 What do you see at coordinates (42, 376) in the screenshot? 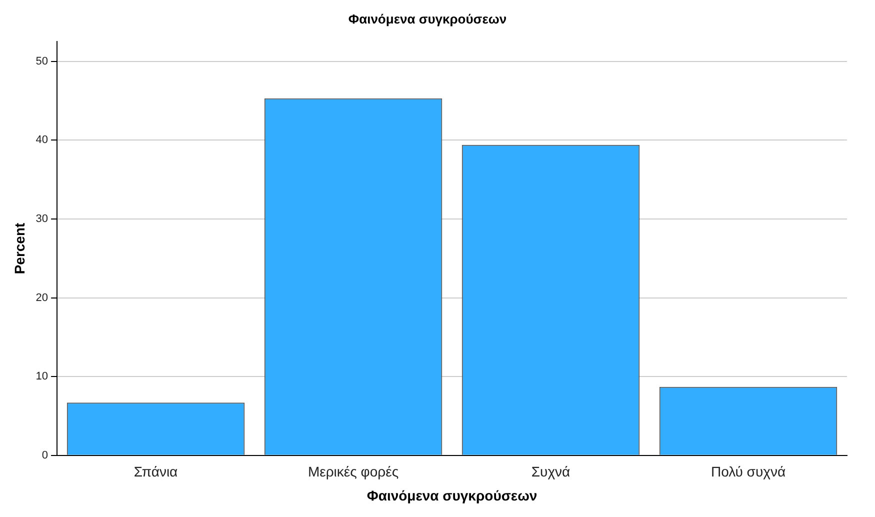
I see `y-tick-label: 10` at bounding box center [42, 376].